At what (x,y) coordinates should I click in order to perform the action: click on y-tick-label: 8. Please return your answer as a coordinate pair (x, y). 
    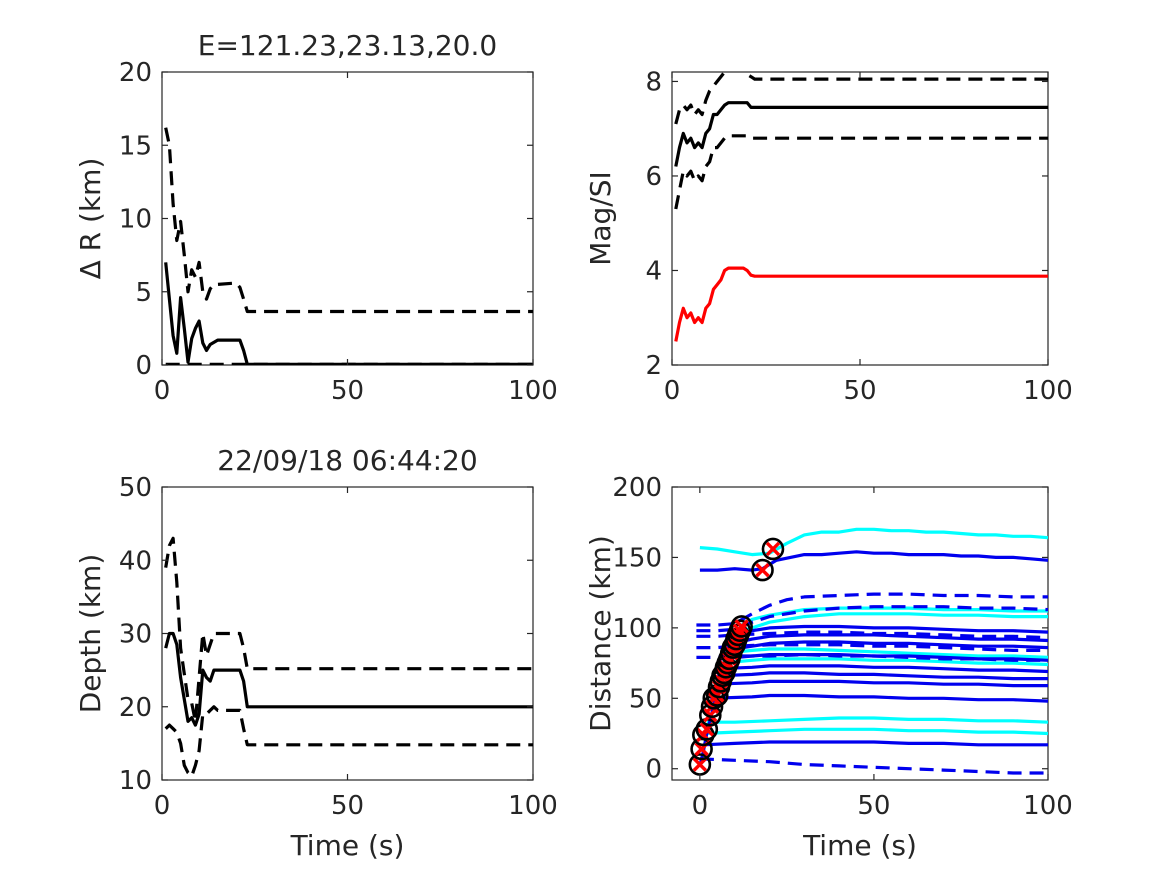
    Looking at the image, I should click on (653, 82).